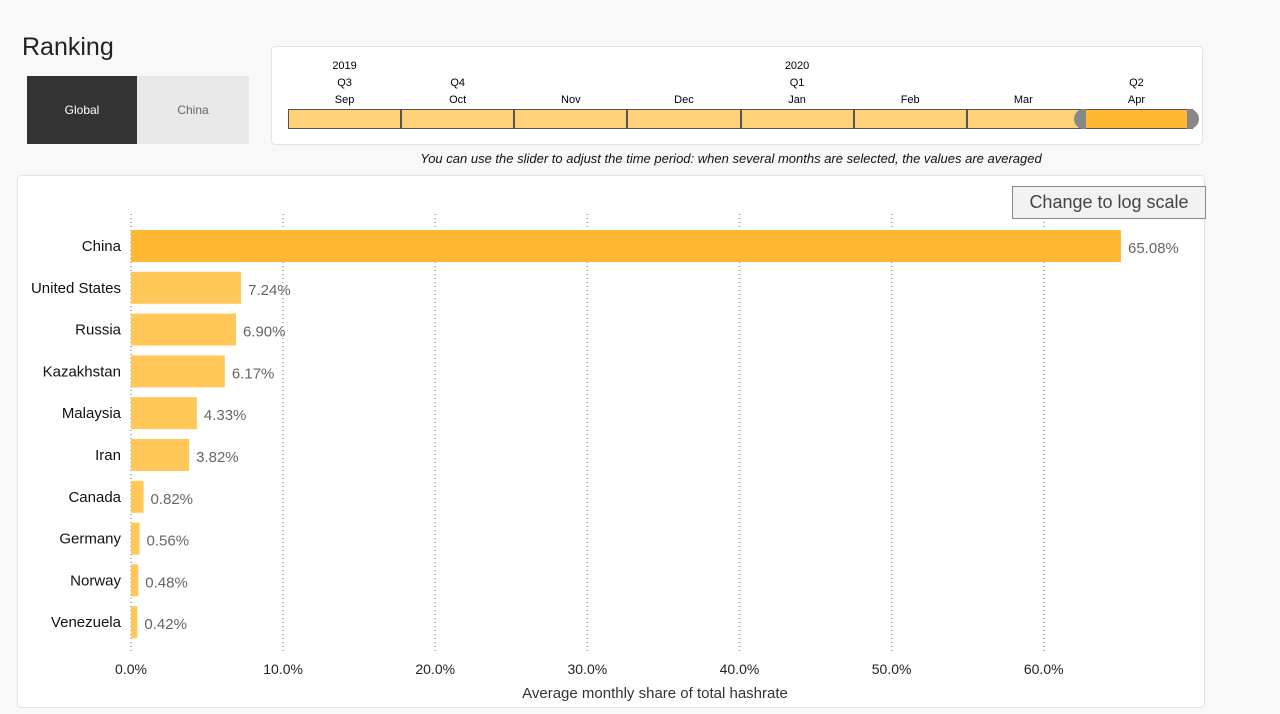  Describe the element at coordinates (269, 290) in the screenshot. I see `value-label: 7.24%` at that location.